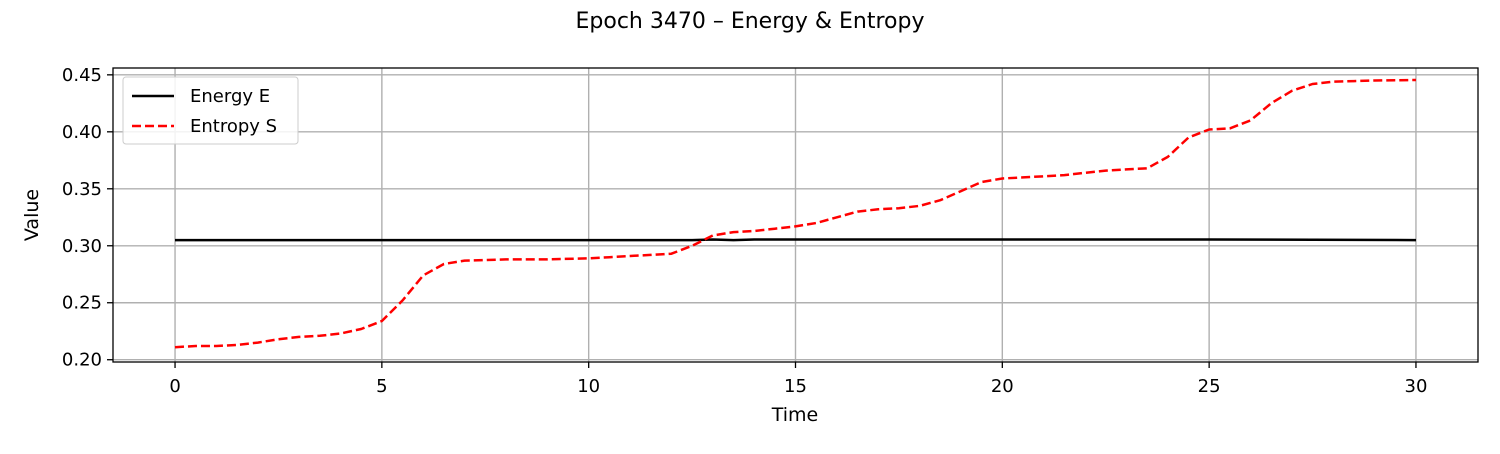  I want to click on x-axis-label: Time, so click(795, 415).